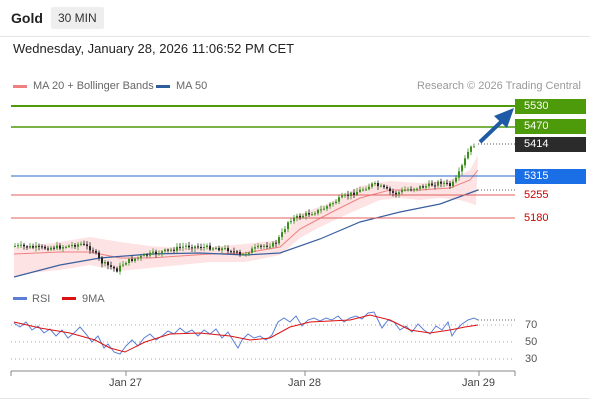 The height and width of the screenshot is (400, 590). Describe the element at coordinates (20, 298) in the screenshot. I see `rsi-legend-swatch` at that location.